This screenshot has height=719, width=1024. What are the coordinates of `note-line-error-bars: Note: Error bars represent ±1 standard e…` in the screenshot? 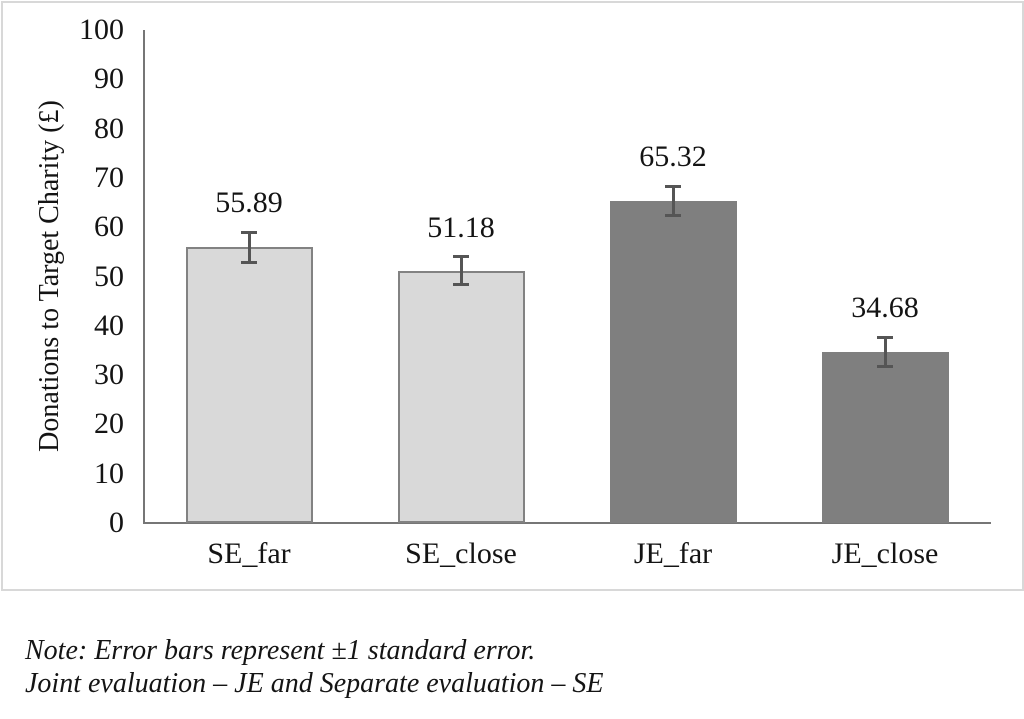 It's located at (280, 650).